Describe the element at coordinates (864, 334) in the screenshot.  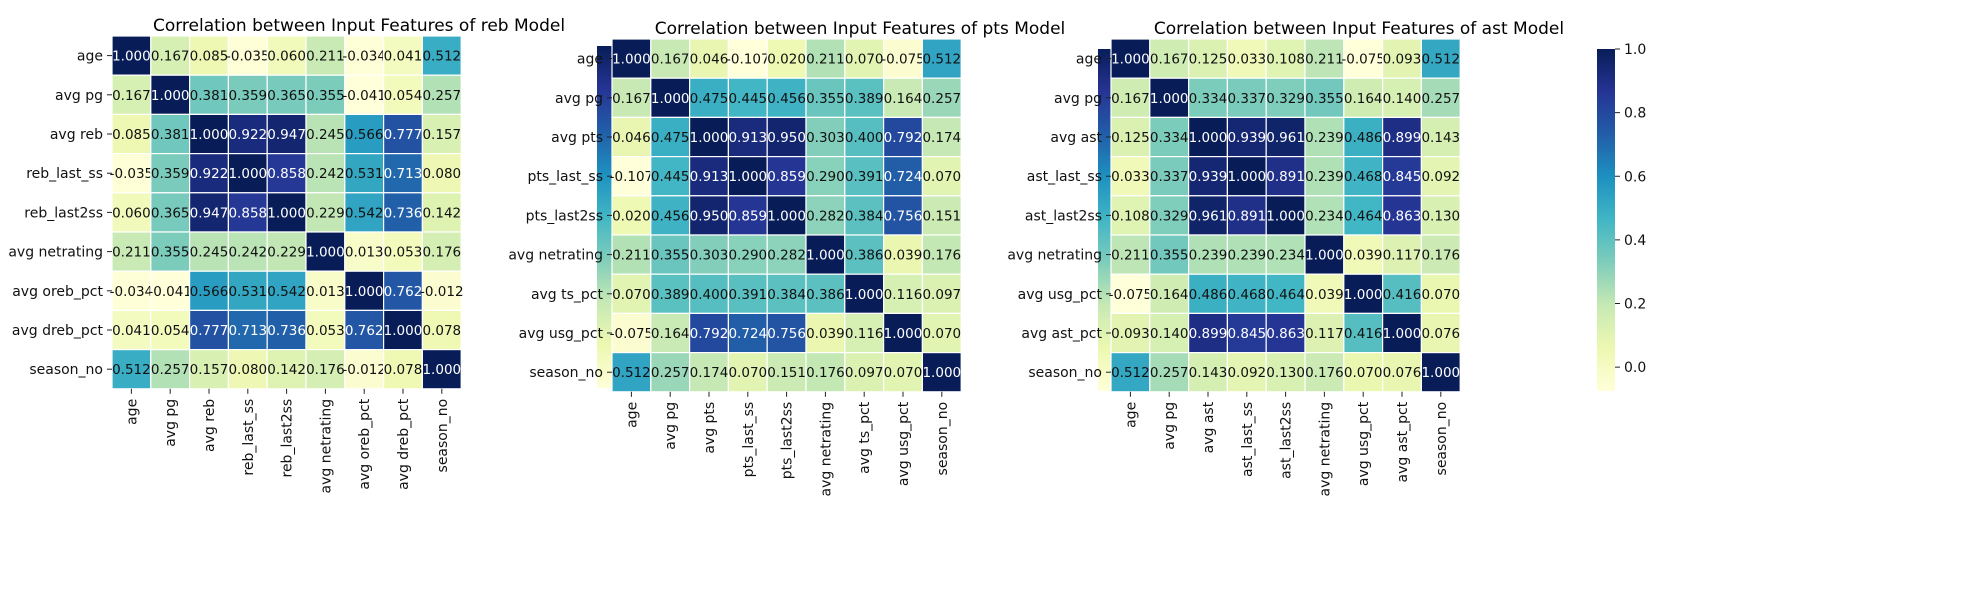
I see `cell-value-label: 0.116` at that location.